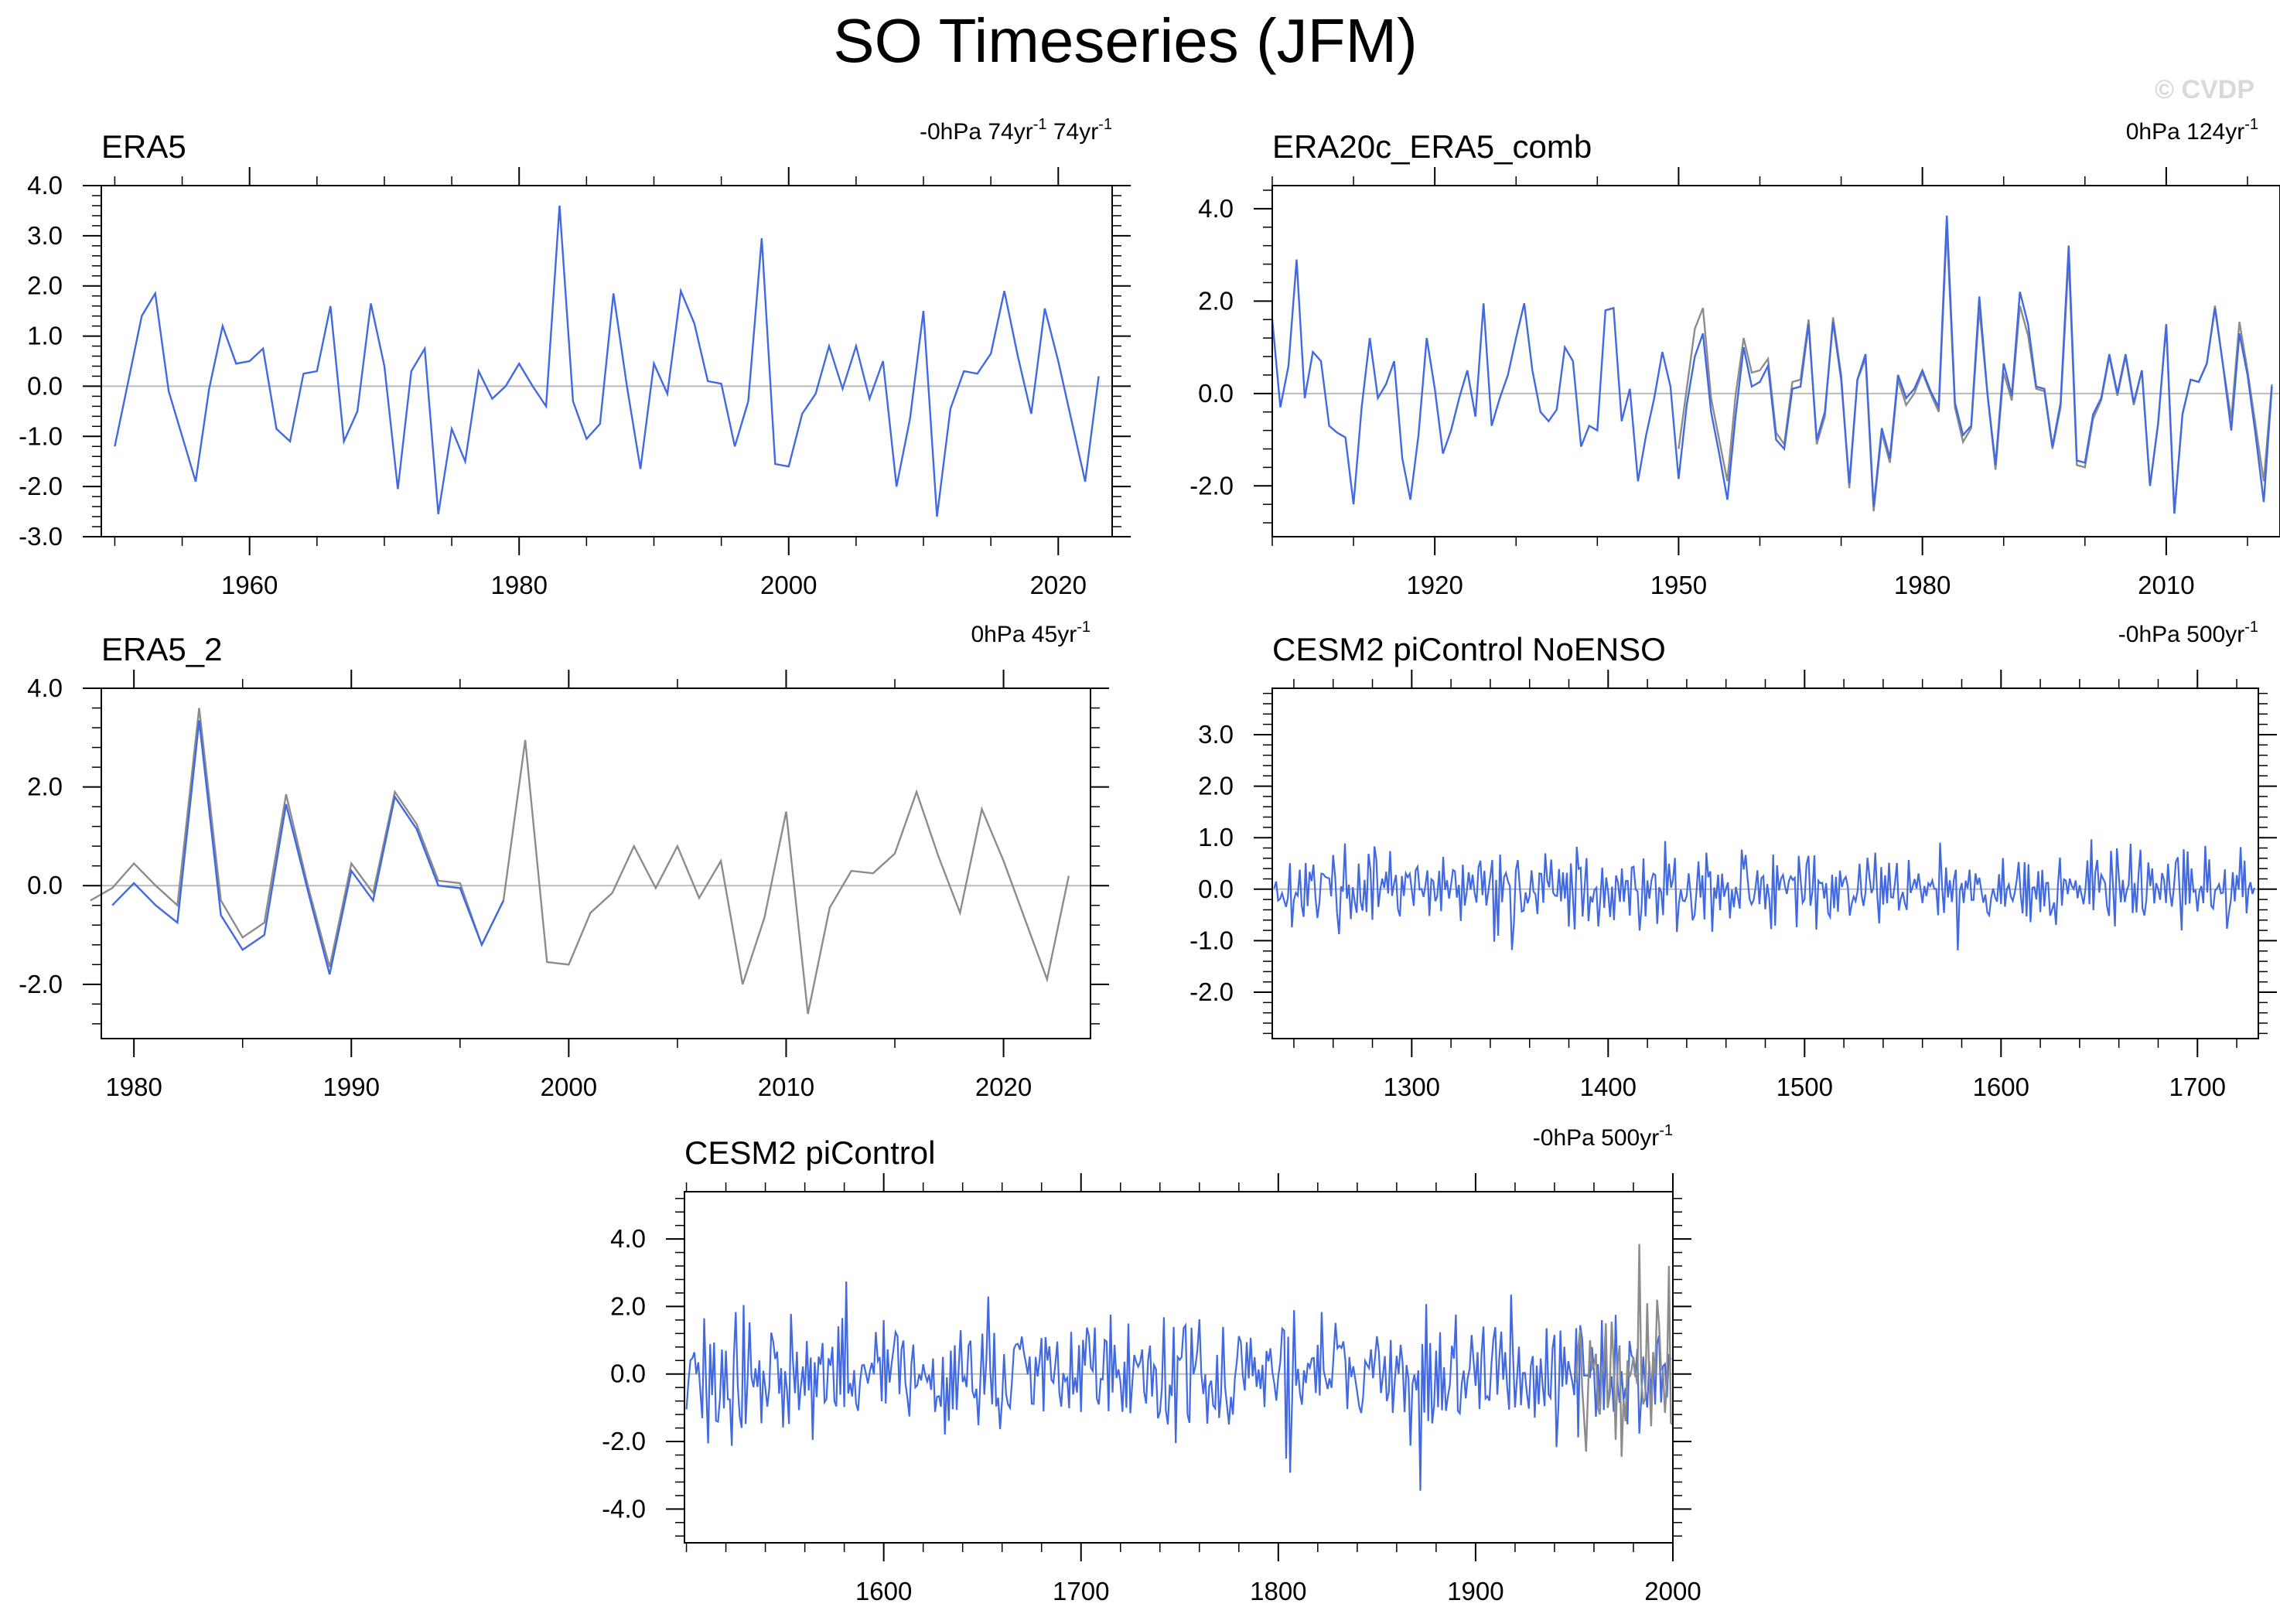 The width and height of the screenshot is (2280, 1624). I want to click on x-tick-label: 1500, so click(1805, 1087).